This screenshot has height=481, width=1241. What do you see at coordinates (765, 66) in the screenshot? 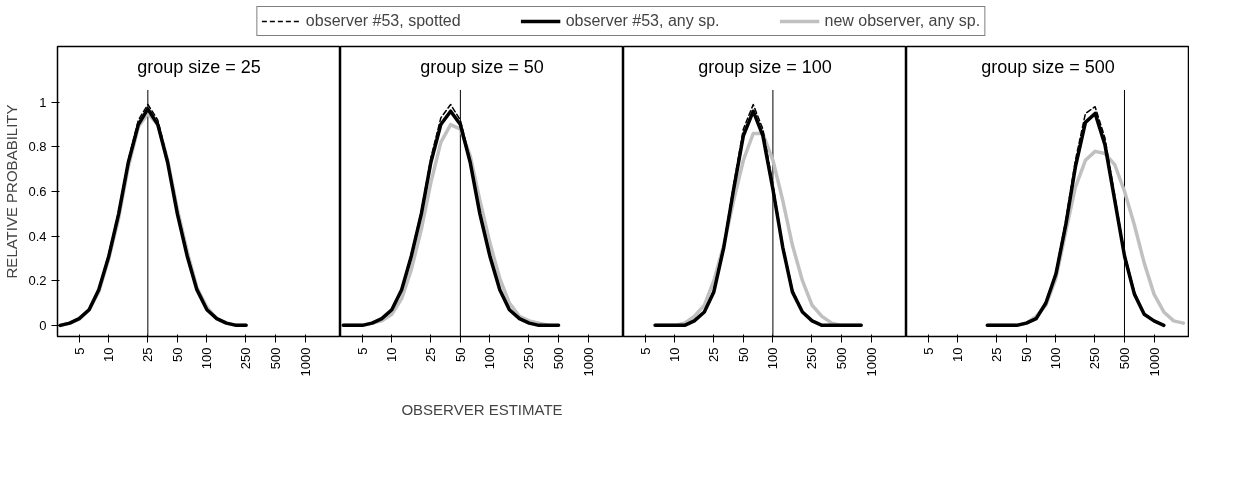
I see `text: group size = 100` at bounding box center [765, 66].